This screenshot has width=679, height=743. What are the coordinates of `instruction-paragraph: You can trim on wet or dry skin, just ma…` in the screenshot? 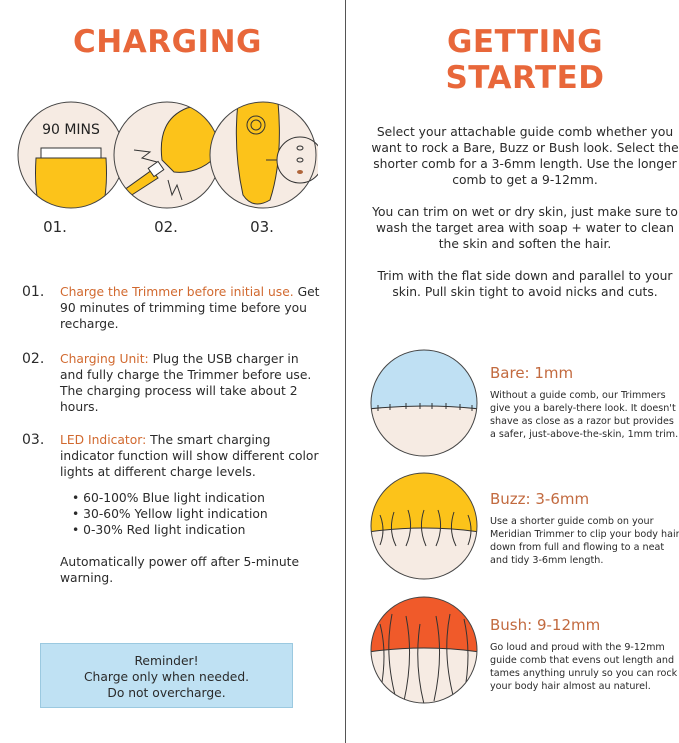 It's located at (525, 228).